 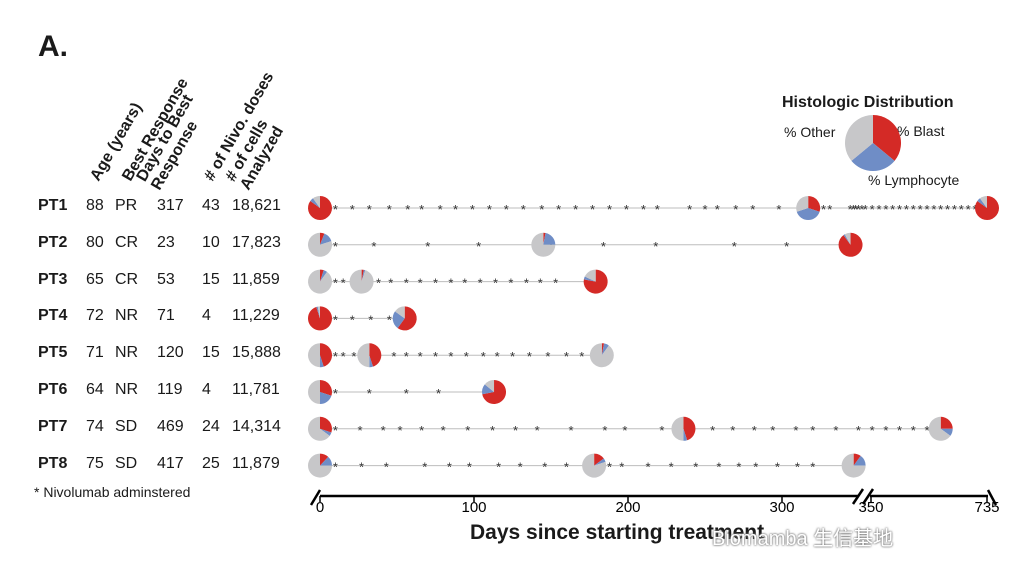 I want to click on row-pt8-days-to-best-response: 417, so click(x=170, y=463).